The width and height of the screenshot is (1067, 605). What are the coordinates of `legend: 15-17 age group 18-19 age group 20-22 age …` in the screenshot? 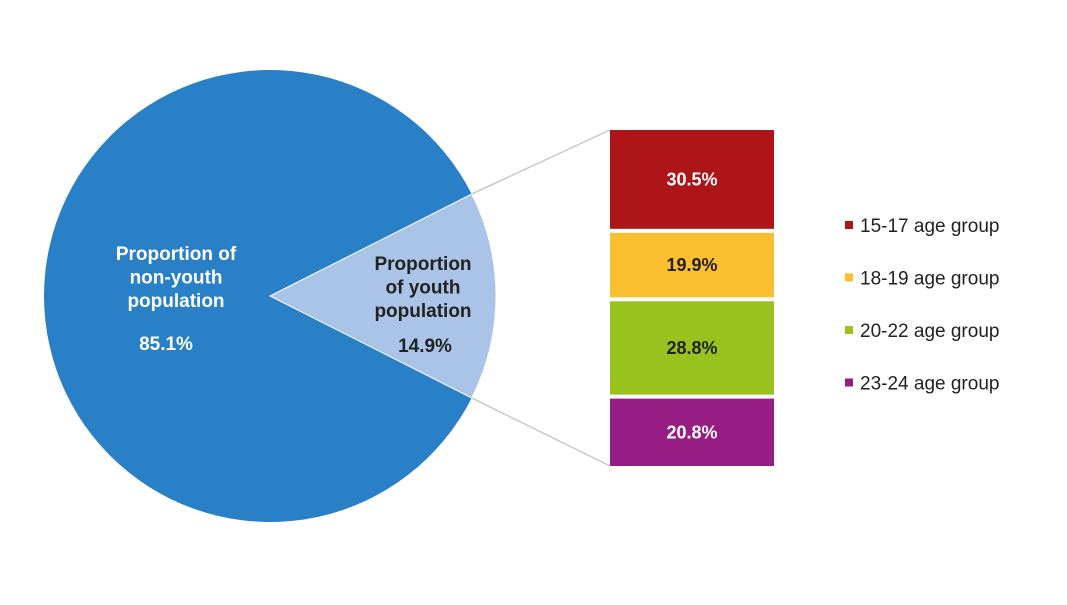 It's located at (922, 305).